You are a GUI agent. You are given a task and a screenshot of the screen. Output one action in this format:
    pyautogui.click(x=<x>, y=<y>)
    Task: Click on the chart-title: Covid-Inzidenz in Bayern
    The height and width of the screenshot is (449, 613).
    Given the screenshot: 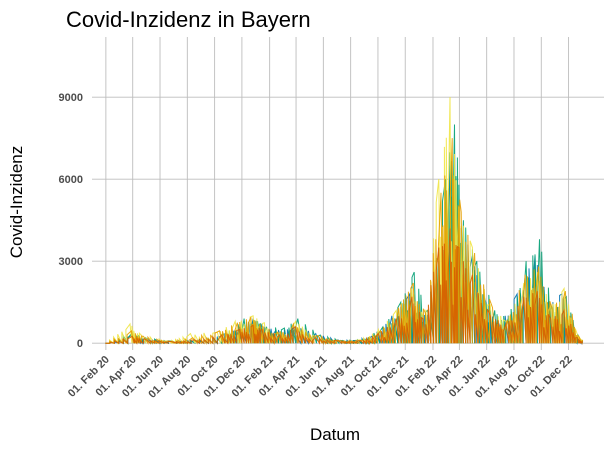 What is the action you would take?
    pyautogui.click(x=188, y=19)
    